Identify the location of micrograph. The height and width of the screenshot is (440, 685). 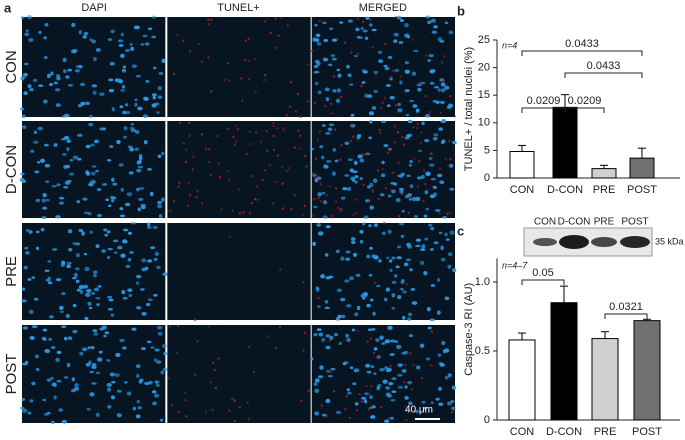
(383, 374).